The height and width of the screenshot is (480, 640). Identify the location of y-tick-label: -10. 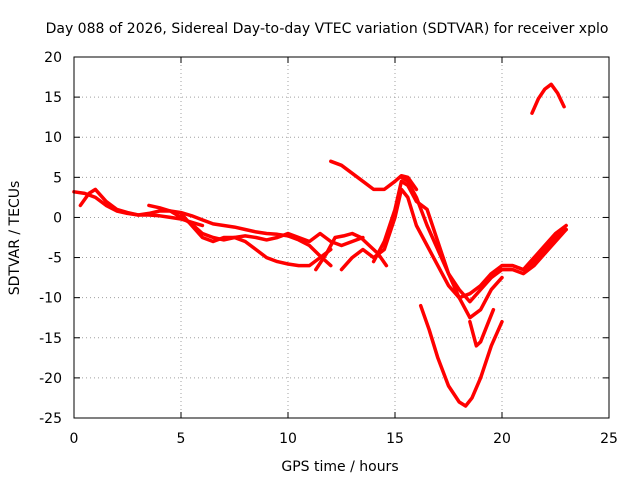
(50, 299).